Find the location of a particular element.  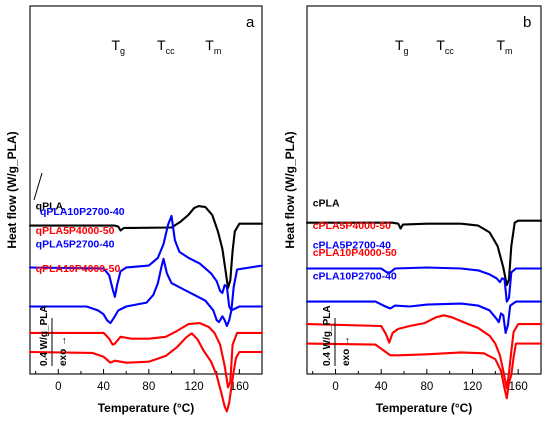

series-label: cPLA10P2700-40 is located at coordinates (355, 277).